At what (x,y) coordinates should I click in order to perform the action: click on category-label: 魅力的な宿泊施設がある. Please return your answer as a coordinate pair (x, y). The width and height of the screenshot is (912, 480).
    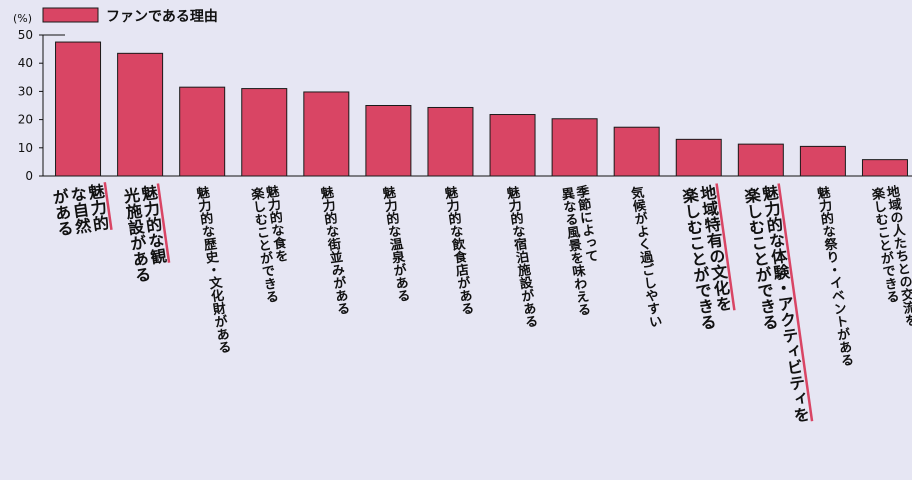
    Looking at the image, I should click on (520, 257).